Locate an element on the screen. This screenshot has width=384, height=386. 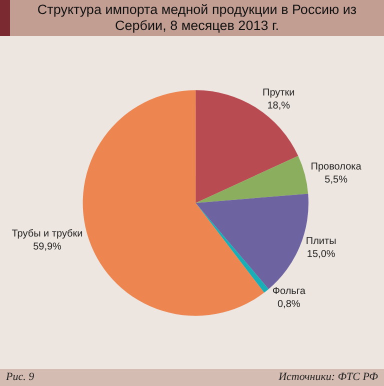
data-label: 15,0% is located at coordinates (321, 254).